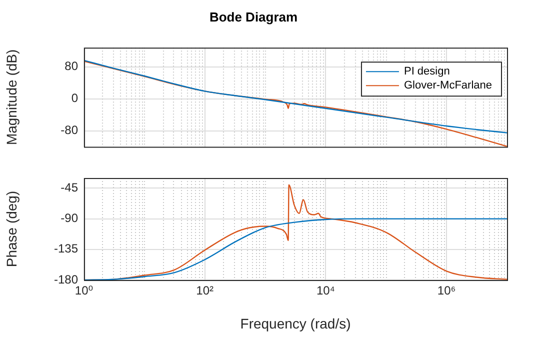  I want to click on x-tick-label: 10⁶, so click(446, 291).